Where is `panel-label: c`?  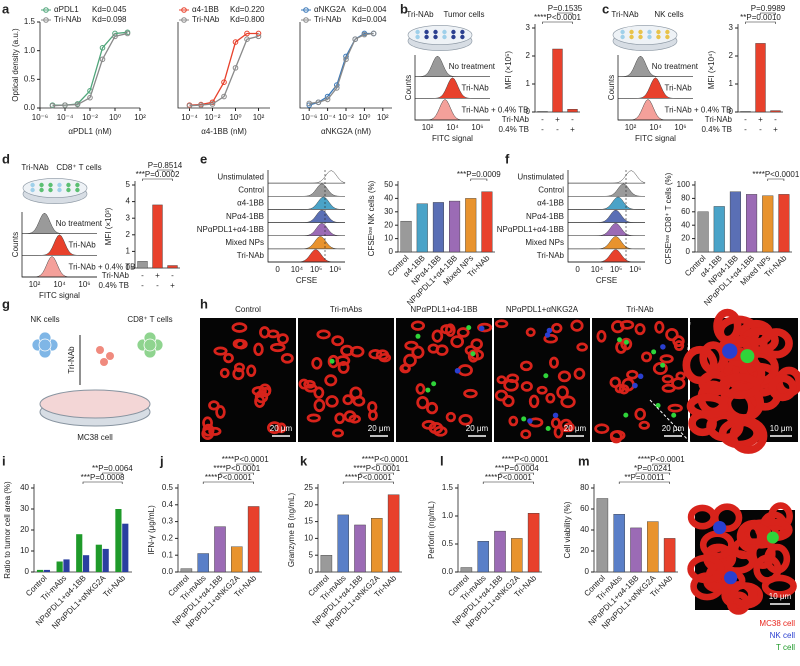
panel-label: c is located at coordinates (605, 8).